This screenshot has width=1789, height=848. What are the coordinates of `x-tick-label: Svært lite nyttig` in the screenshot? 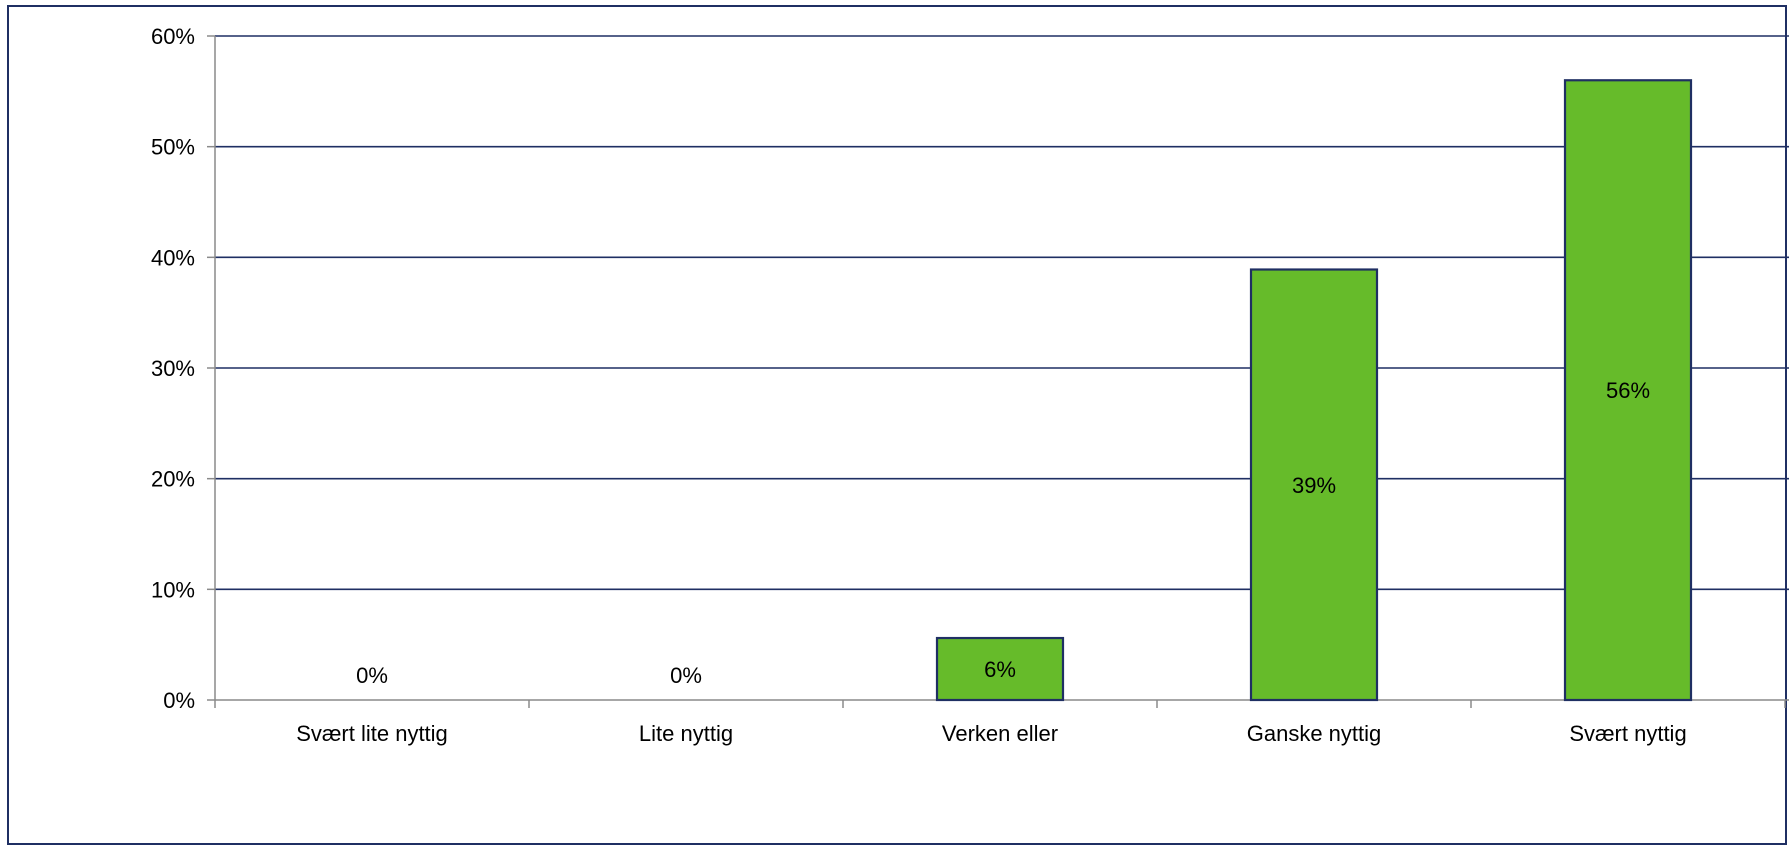 It's located at (372, 733).